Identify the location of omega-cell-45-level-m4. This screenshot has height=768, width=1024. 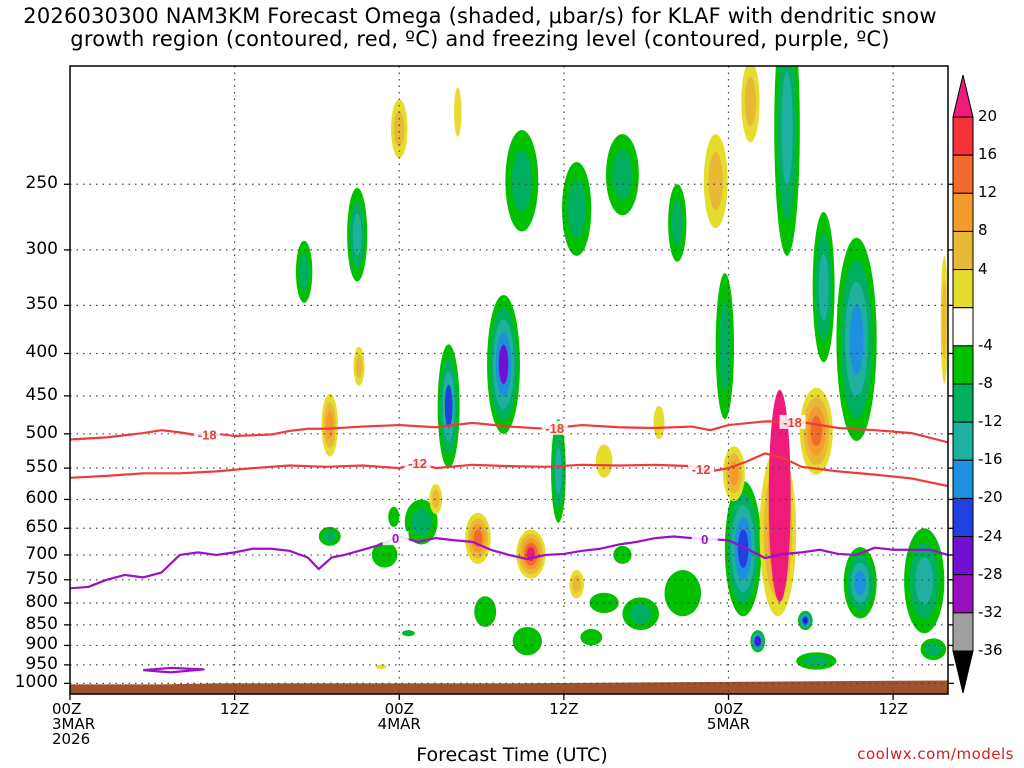
(683, 593).